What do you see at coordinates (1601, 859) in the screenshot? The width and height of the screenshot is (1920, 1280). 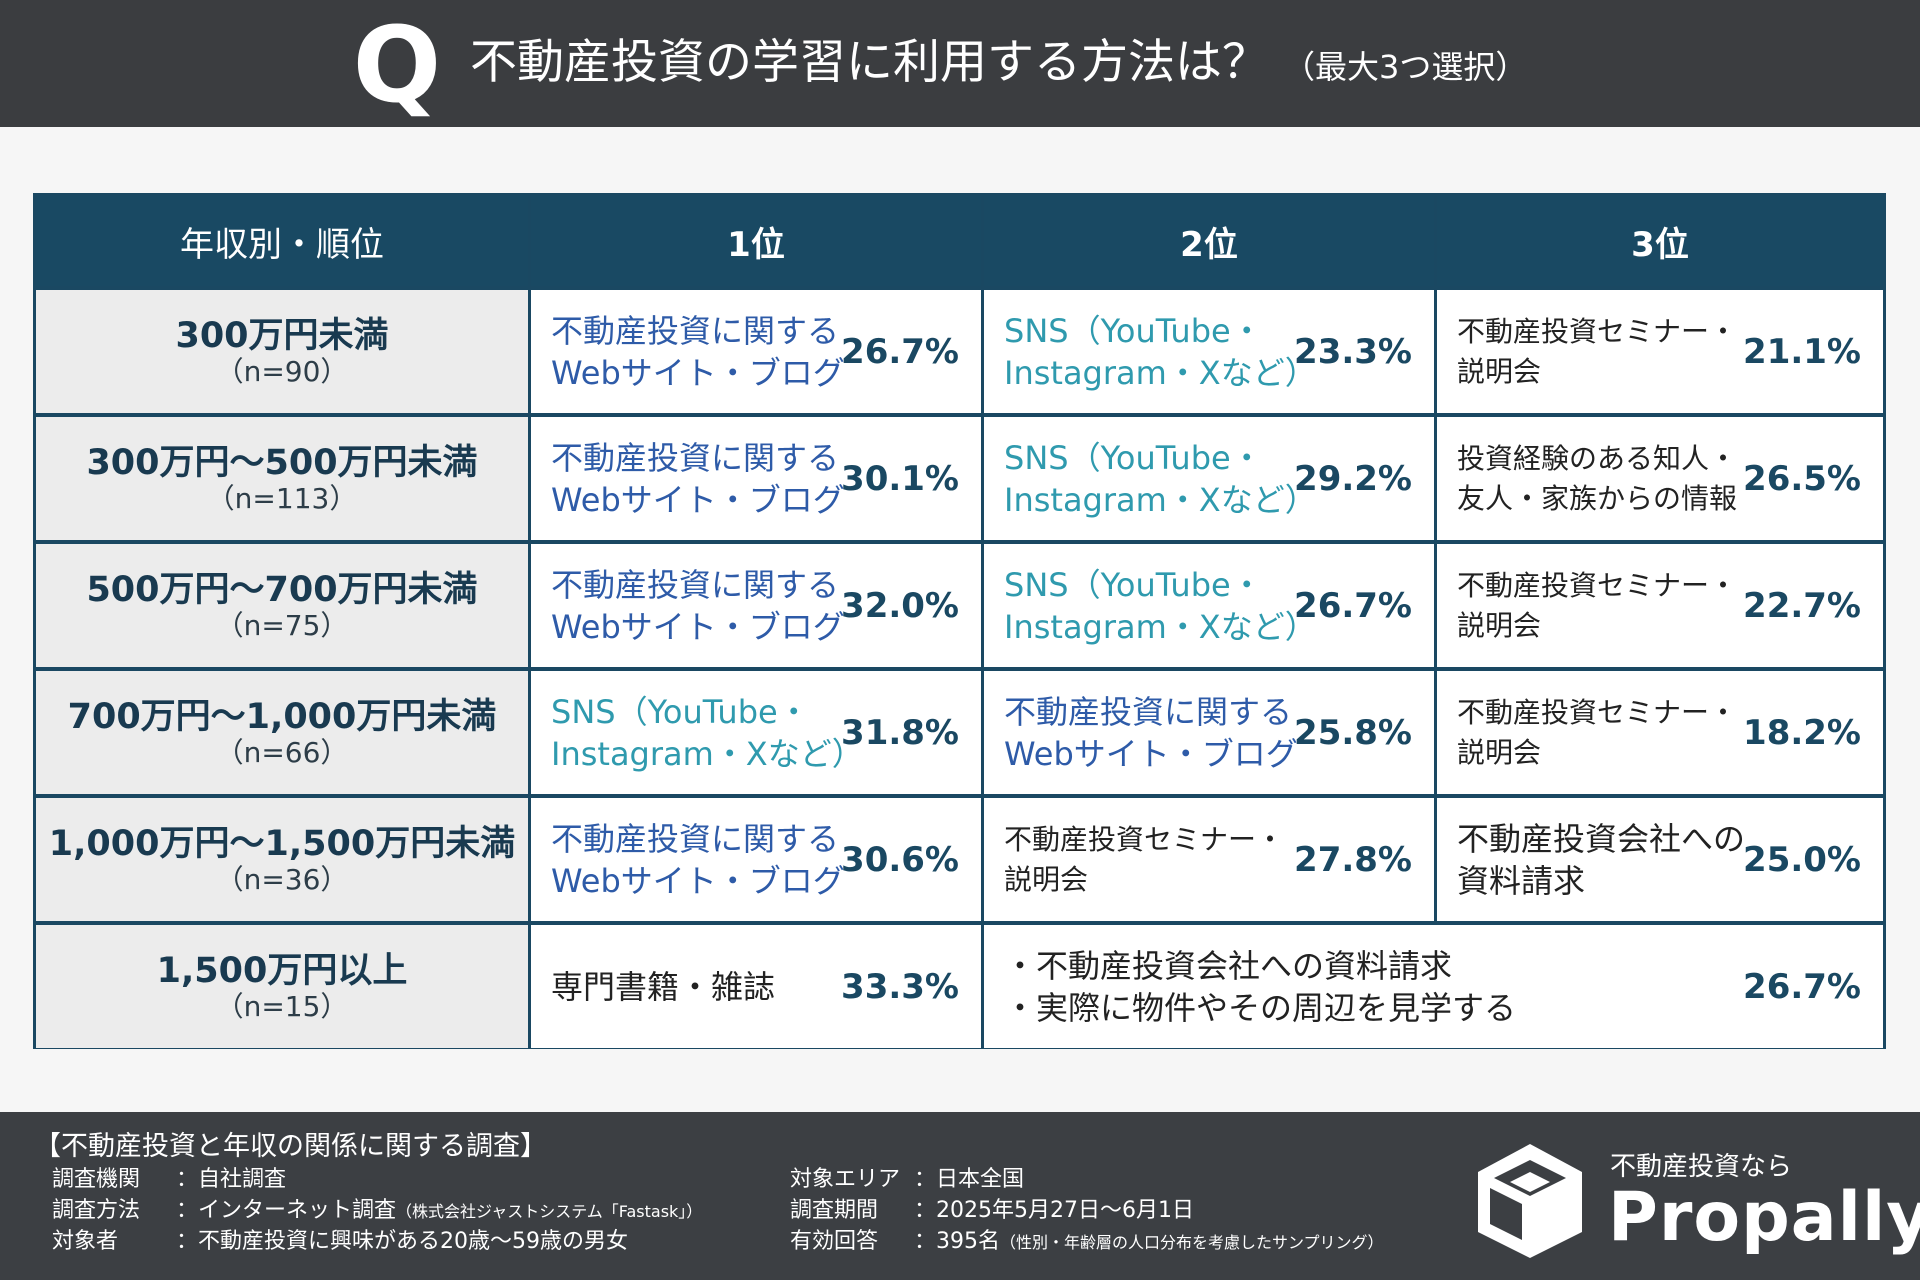 I see `method-label: 不動産投資会社への 資料請求` at bounding box center [1601, 859].